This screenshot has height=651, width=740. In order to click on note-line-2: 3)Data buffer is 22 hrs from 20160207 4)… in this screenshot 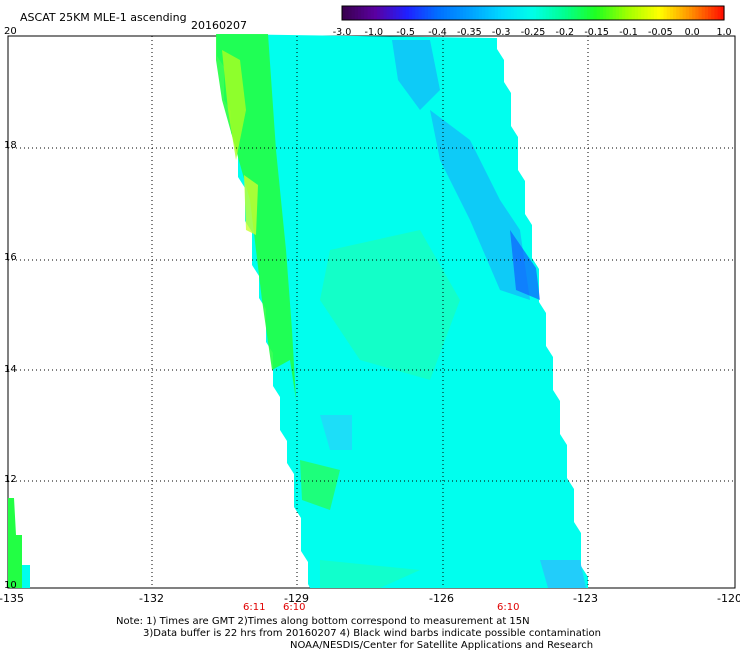, I will do `click(372, 633)`.